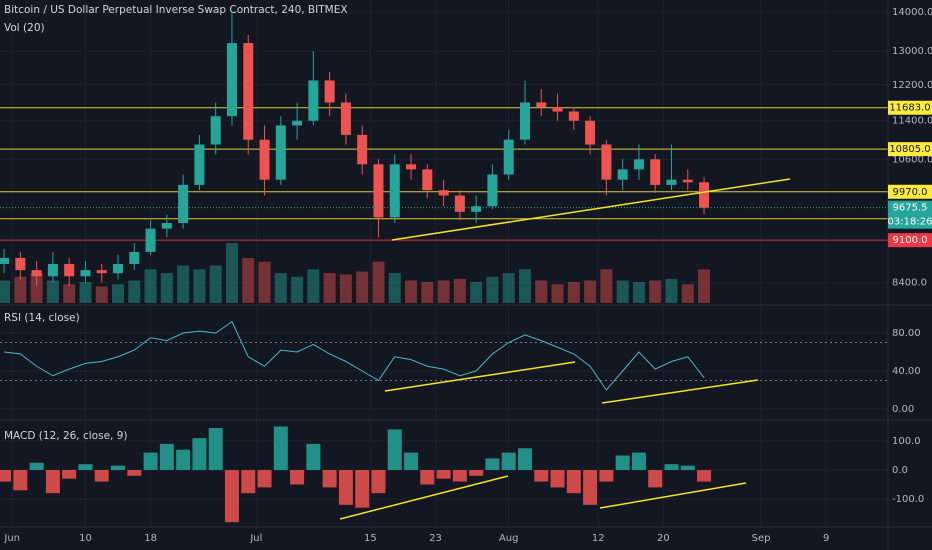 The width and height of the screenshot is (932, 550). Describe the element at coordinates (11, 538) in the screenshot. I see `x-tick-label: Jun` at that location.